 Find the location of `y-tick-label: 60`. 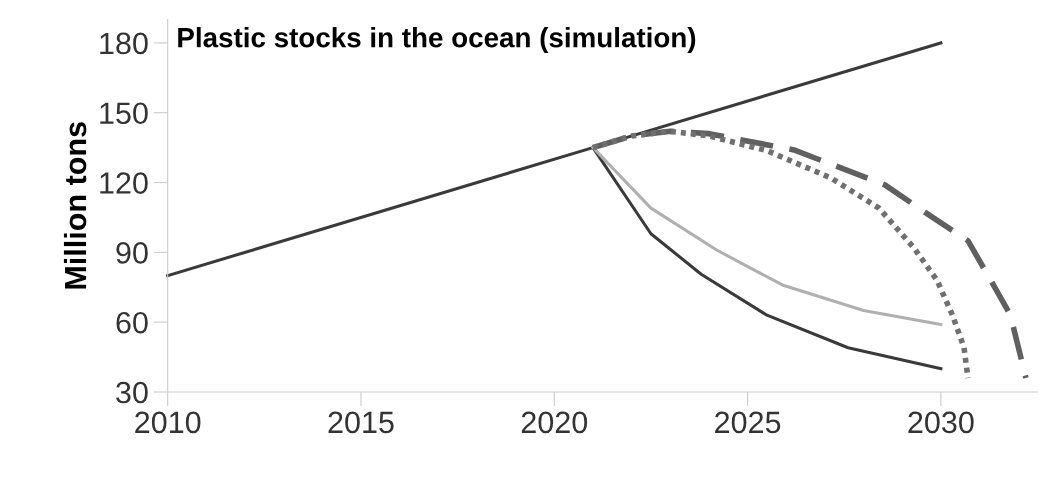

y-tick-label: 60 is located at coordinates (132, 322).